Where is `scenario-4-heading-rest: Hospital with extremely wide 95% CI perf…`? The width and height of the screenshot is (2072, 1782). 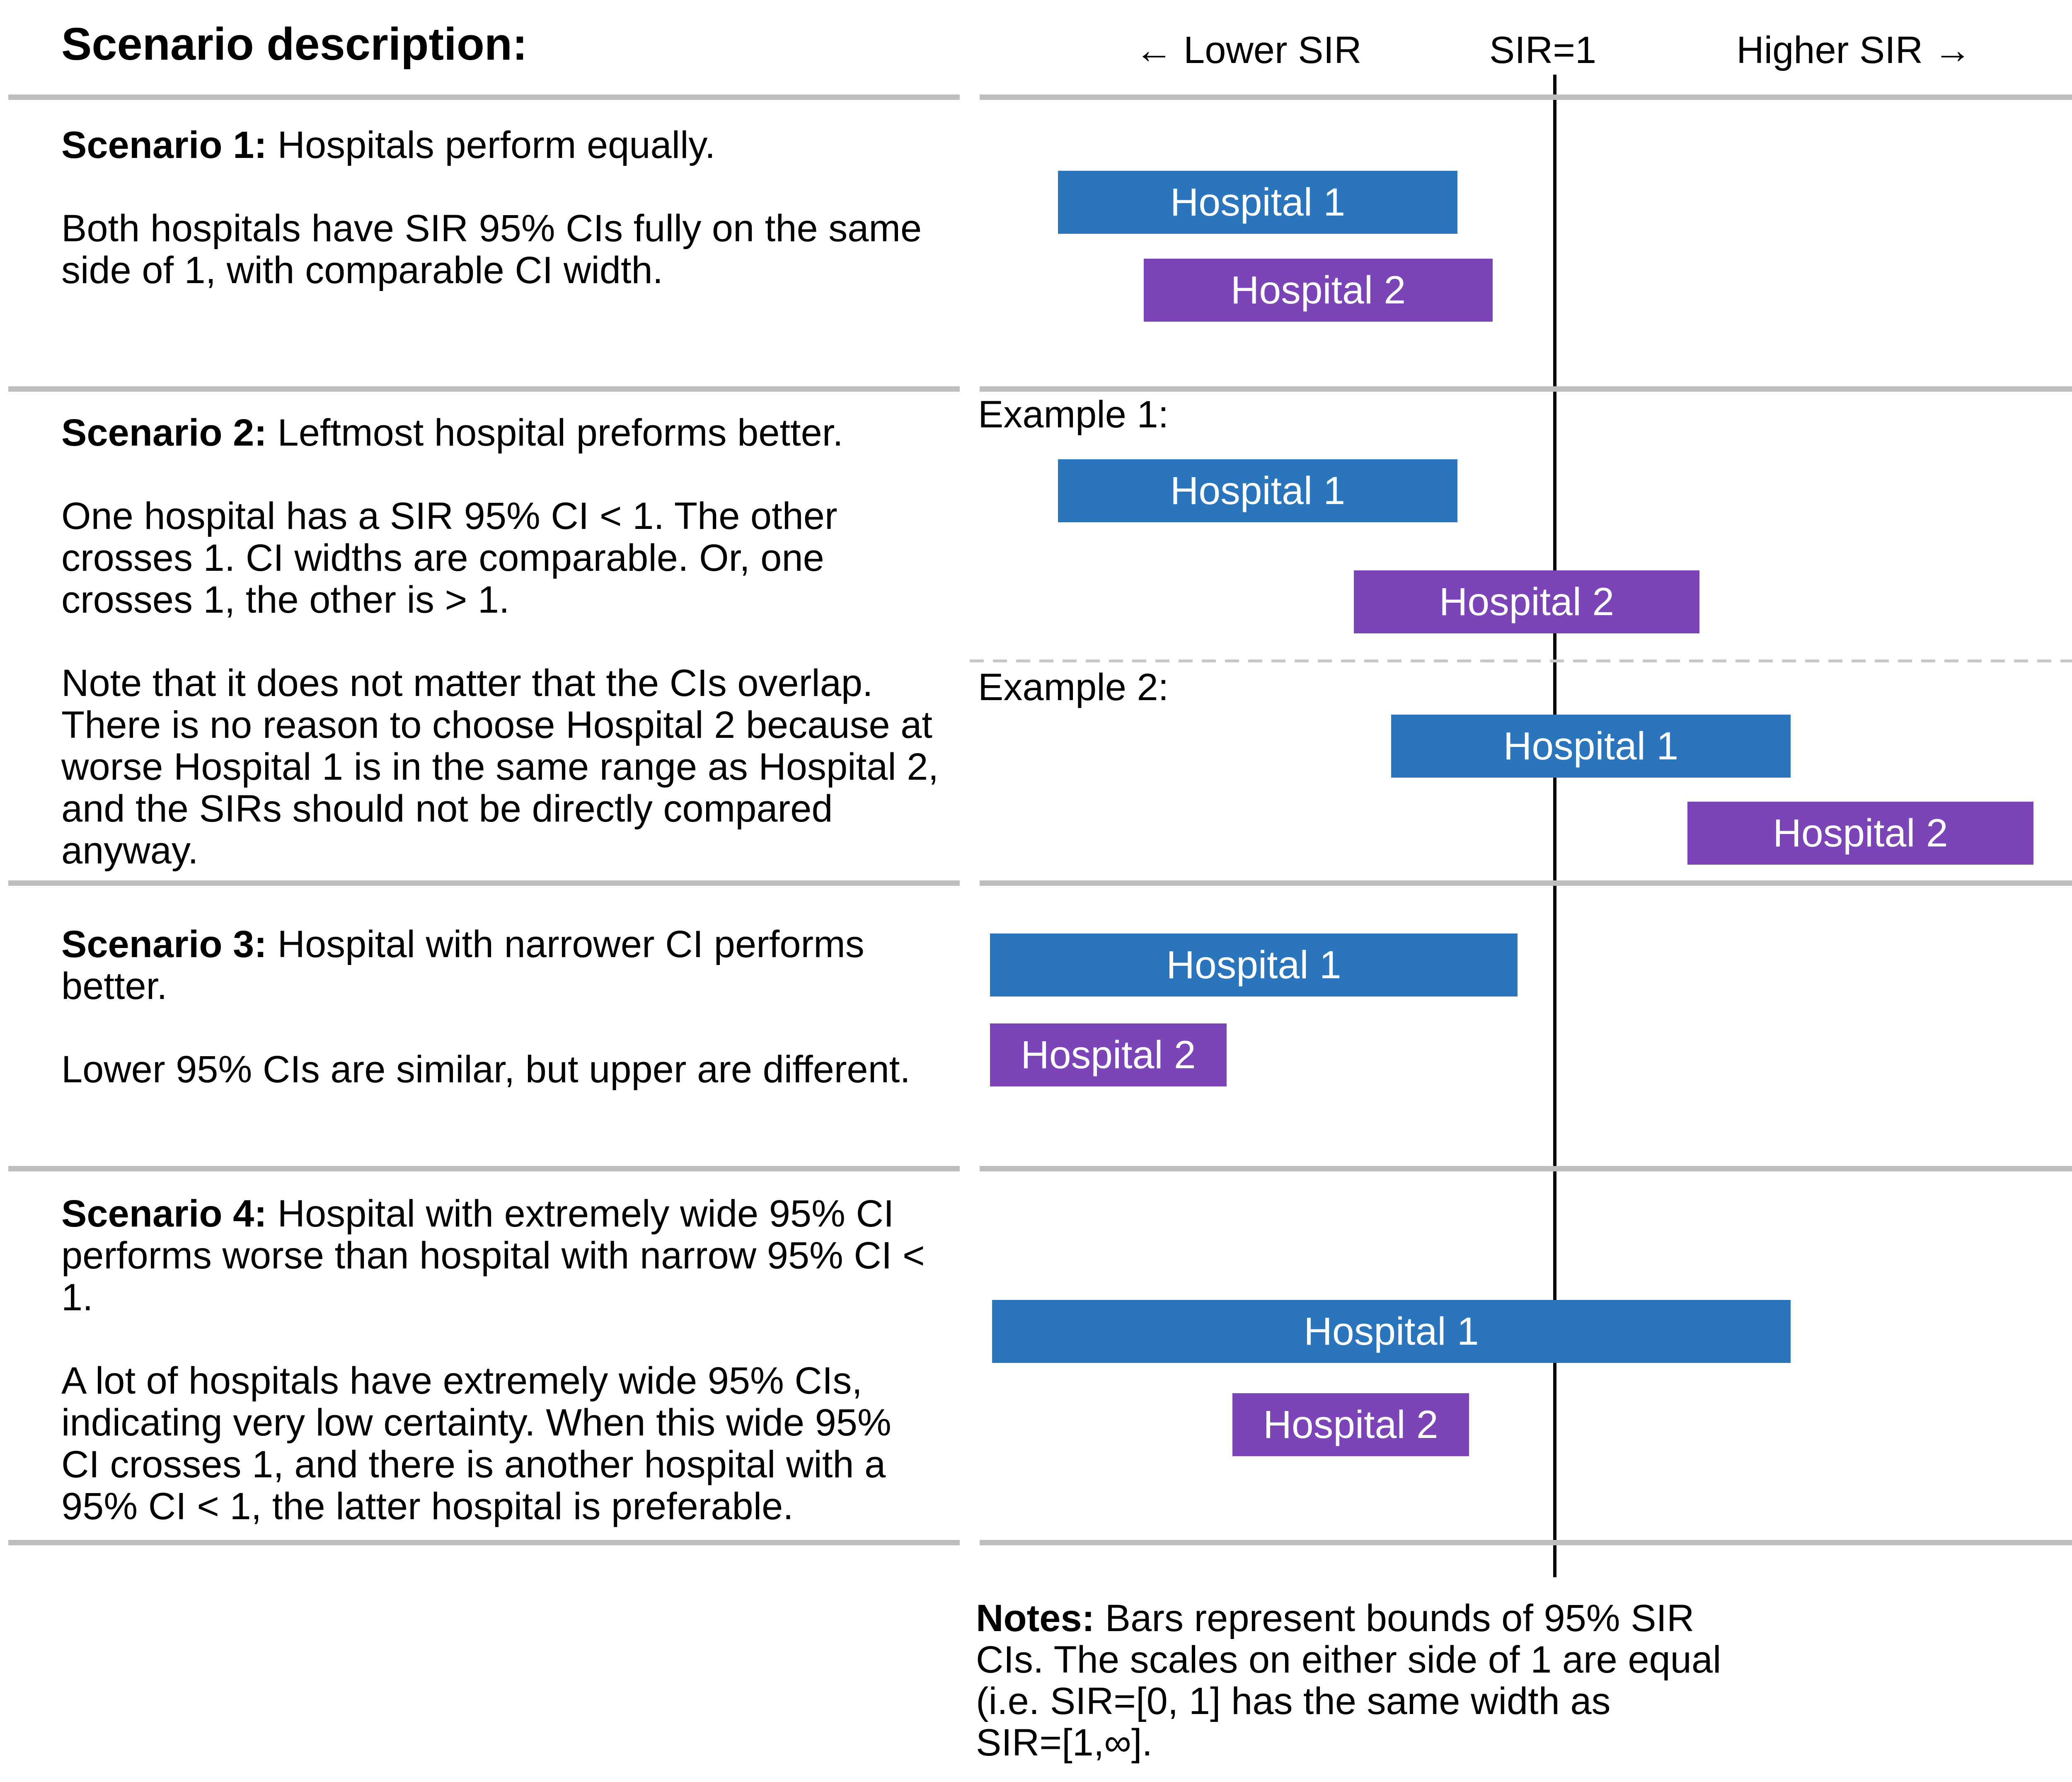
scenario-4-heading-rest: Hospital with extremely wide 95% CI perf… is located at coordinates (493, 1256).